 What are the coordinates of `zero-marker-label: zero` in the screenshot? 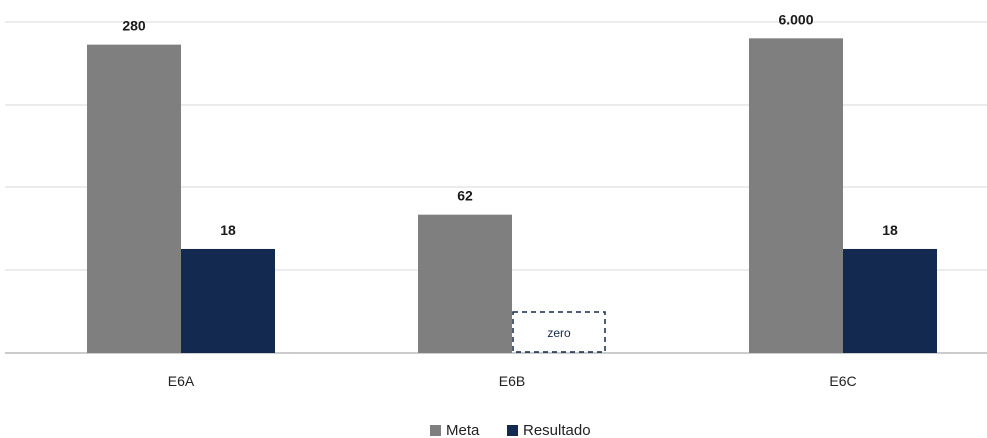 It's located at (559, 333).